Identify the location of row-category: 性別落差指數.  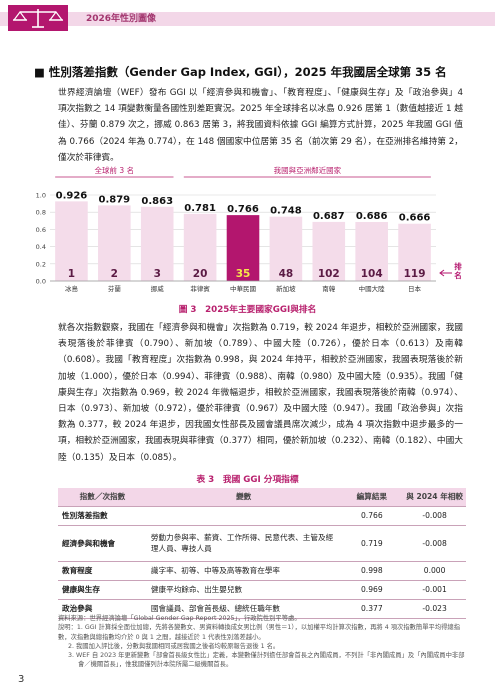
(102, 516).